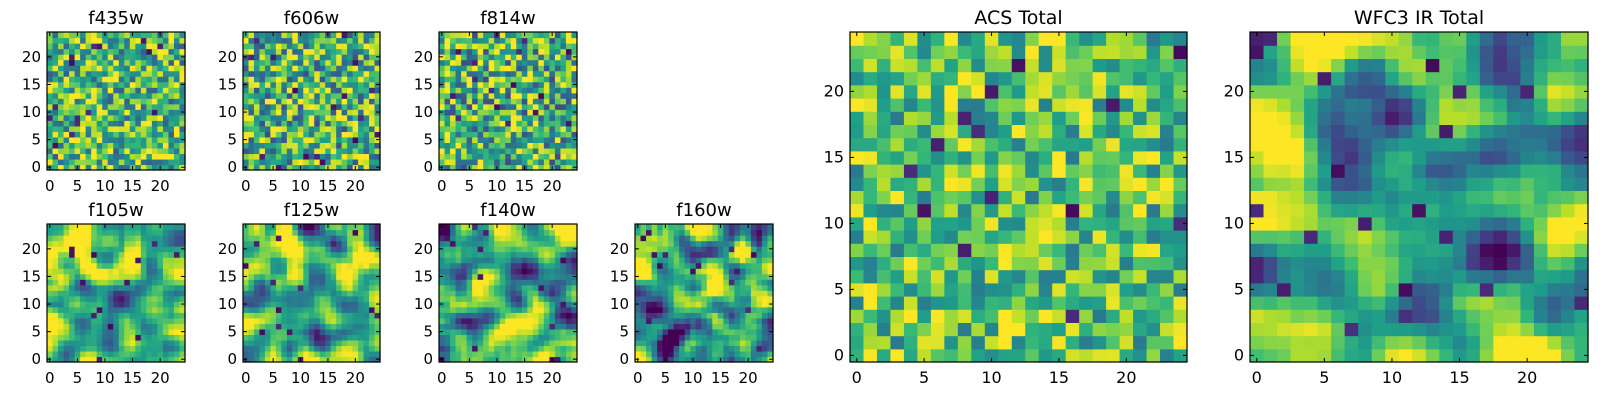  I want to click on y-tick-label: 10, so click(227, 304).